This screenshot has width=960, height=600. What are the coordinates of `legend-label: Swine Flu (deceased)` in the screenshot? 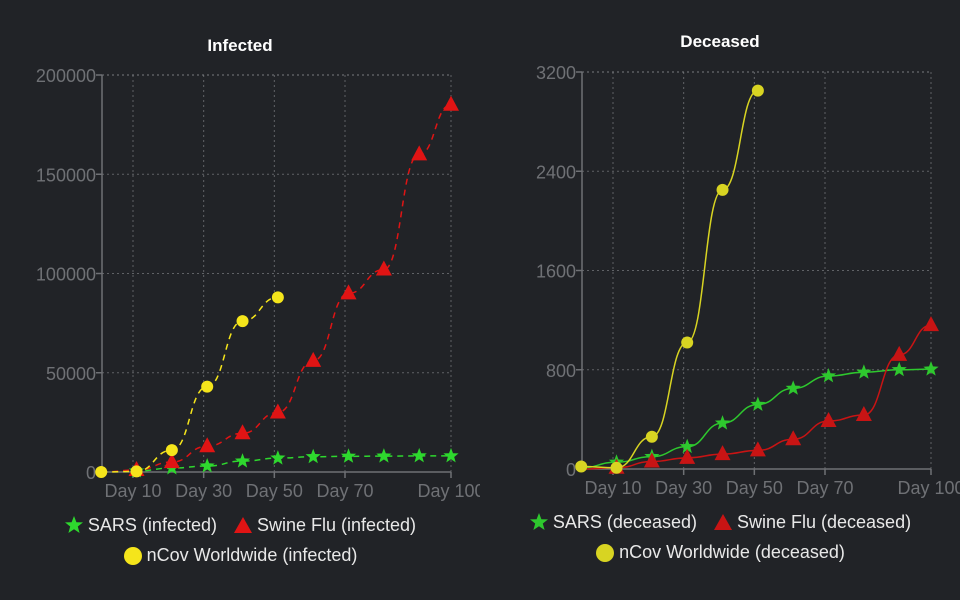 It's located at (824, 521).